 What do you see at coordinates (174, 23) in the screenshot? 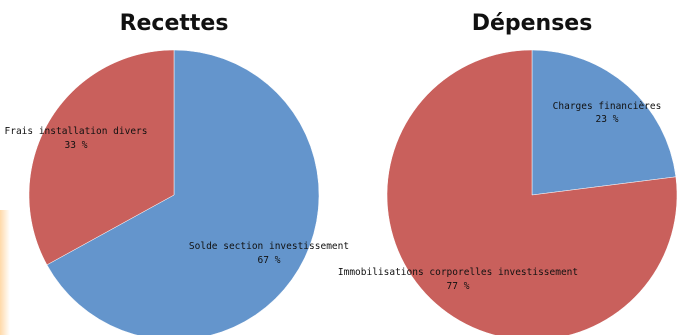
I see `chart-title-recettes: Recettes` at bounding box center [174, 23].